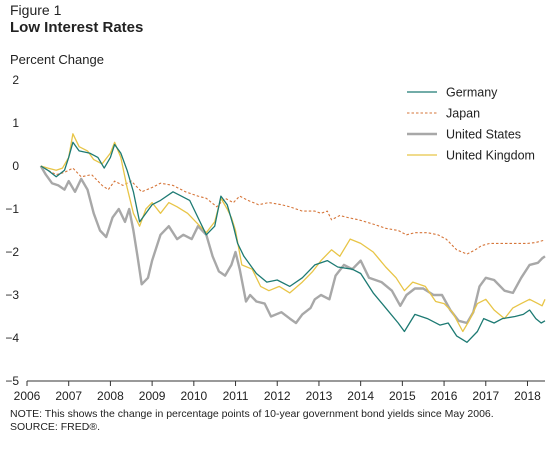 The width and height of the screenshot is (551, 451). What do you see at coordinates (110, 396) in the screenshot?
I see `x-tick-label: 2008` at bounding box center [110, 396].